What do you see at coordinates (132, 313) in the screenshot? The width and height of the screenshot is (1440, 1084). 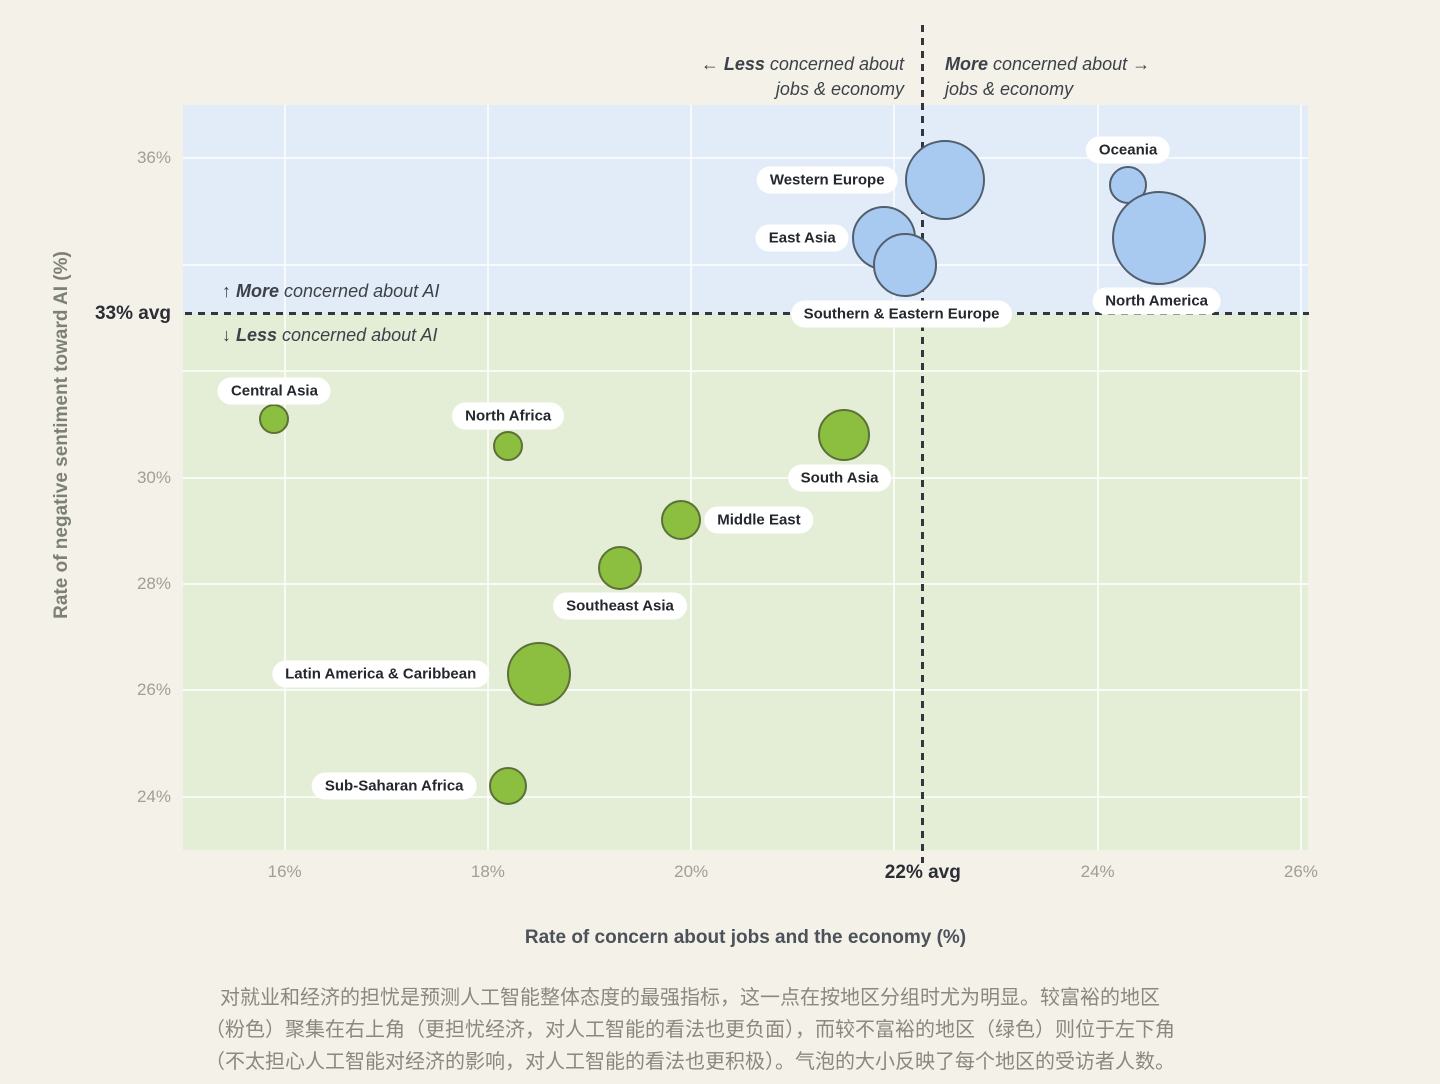 I see `y-average-label: 33% avg` at bounding box center [132, 313].